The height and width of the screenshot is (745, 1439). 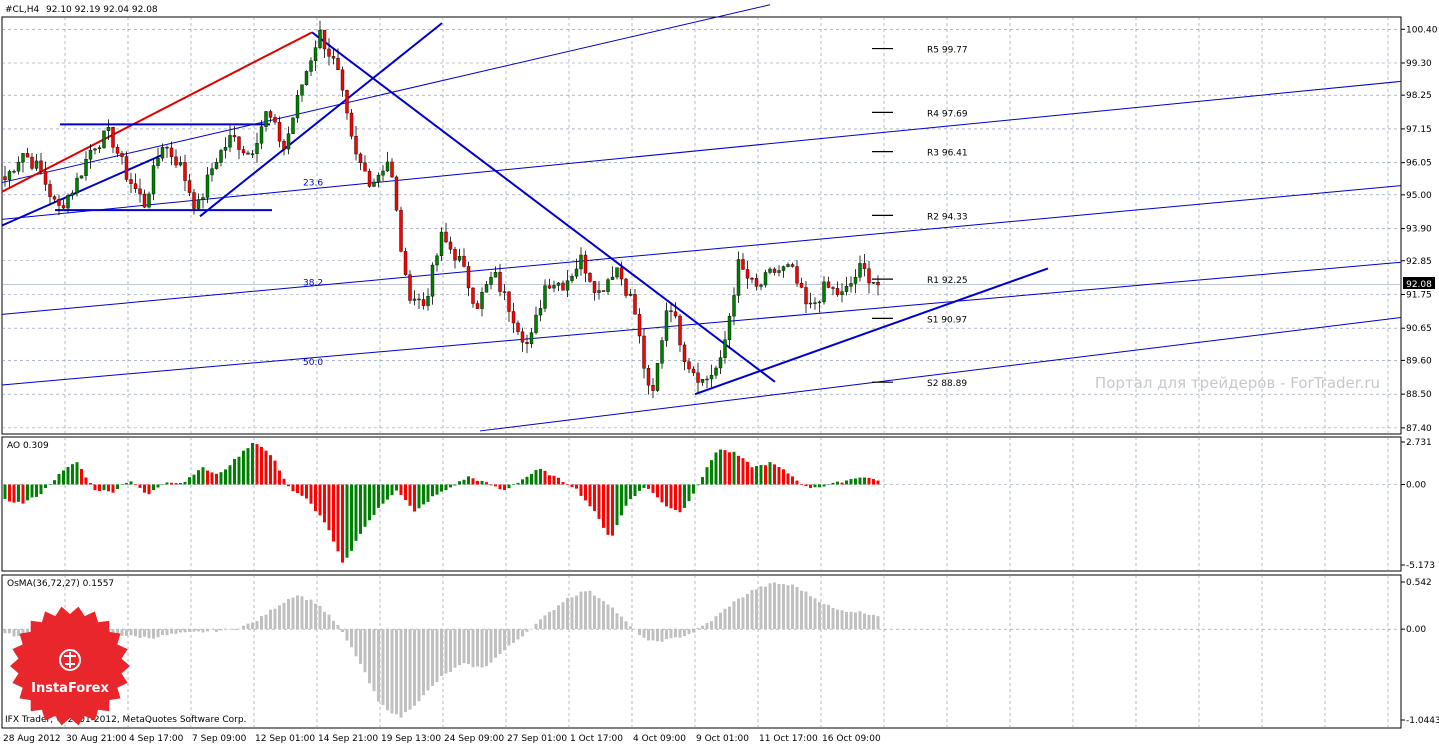 I want to click on y-tick-label: 100.40, so click(x=1422, y=30).